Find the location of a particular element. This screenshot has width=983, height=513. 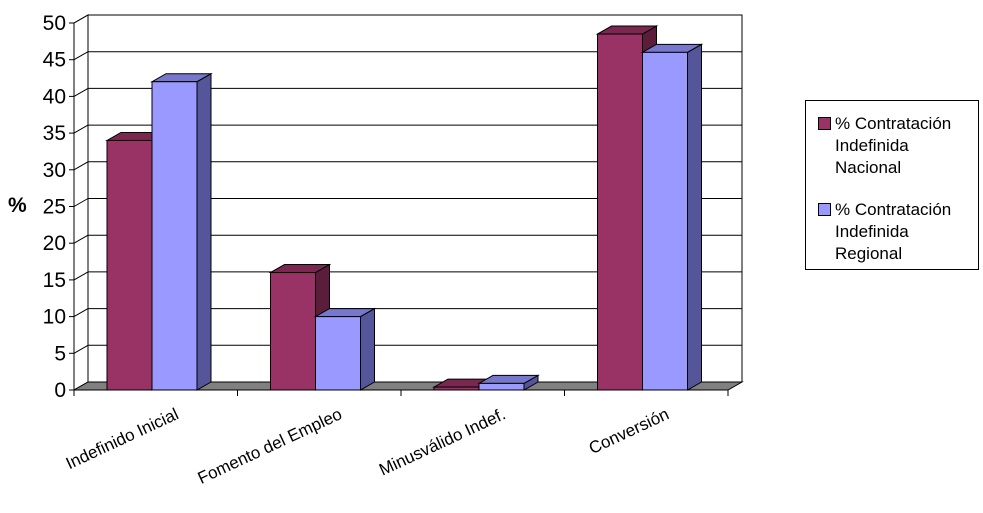

legend-swatch-regional is located at coordinates (824, 209).